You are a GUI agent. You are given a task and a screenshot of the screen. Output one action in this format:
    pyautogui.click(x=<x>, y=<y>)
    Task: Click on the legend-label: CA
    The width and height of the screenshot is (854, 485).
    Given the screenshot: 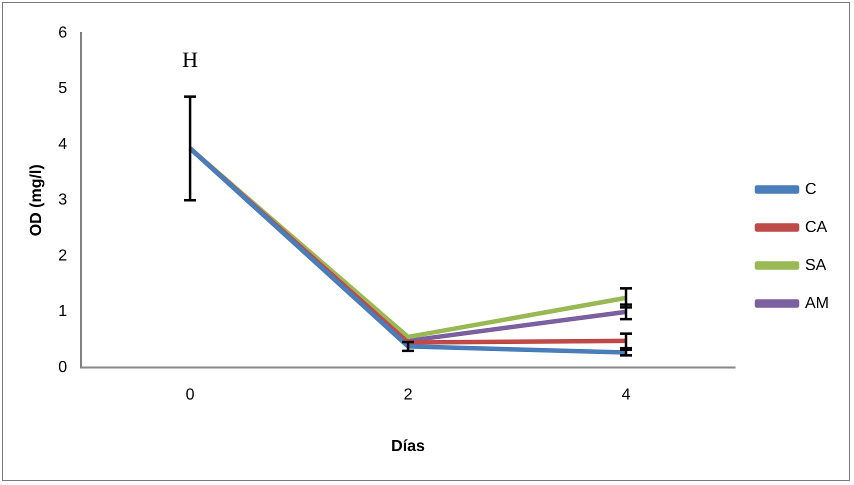 What is the action you would take?
    pyautogui.click(x=816, y=227)
    